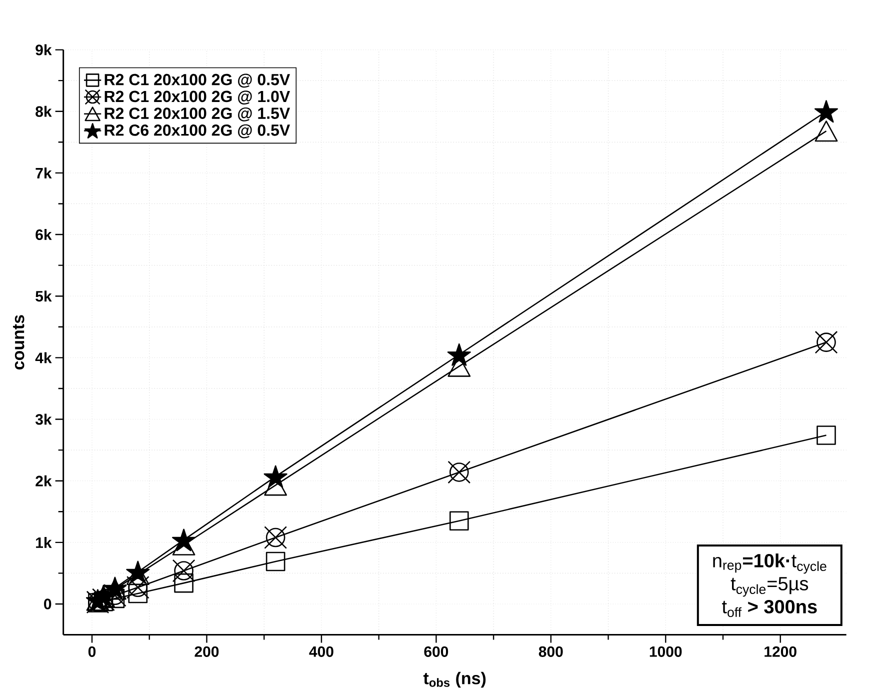 Image resolution: width=877 pixels, height=696 pixels. I want to click on y-tick-label: 1k, so click(44, 542).